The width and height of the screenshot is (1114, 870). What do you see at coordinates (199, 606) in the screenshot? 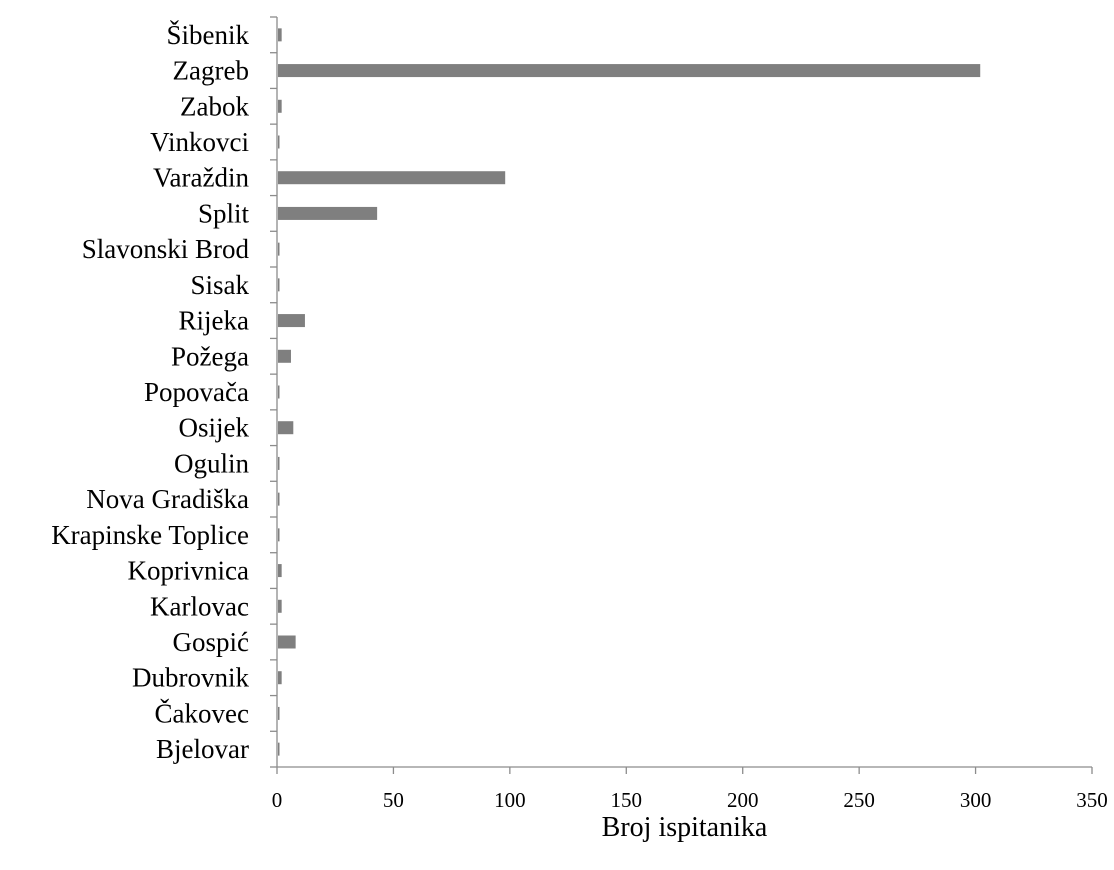
I see `category-label: Karlovac` at bounding box center [199, 606].